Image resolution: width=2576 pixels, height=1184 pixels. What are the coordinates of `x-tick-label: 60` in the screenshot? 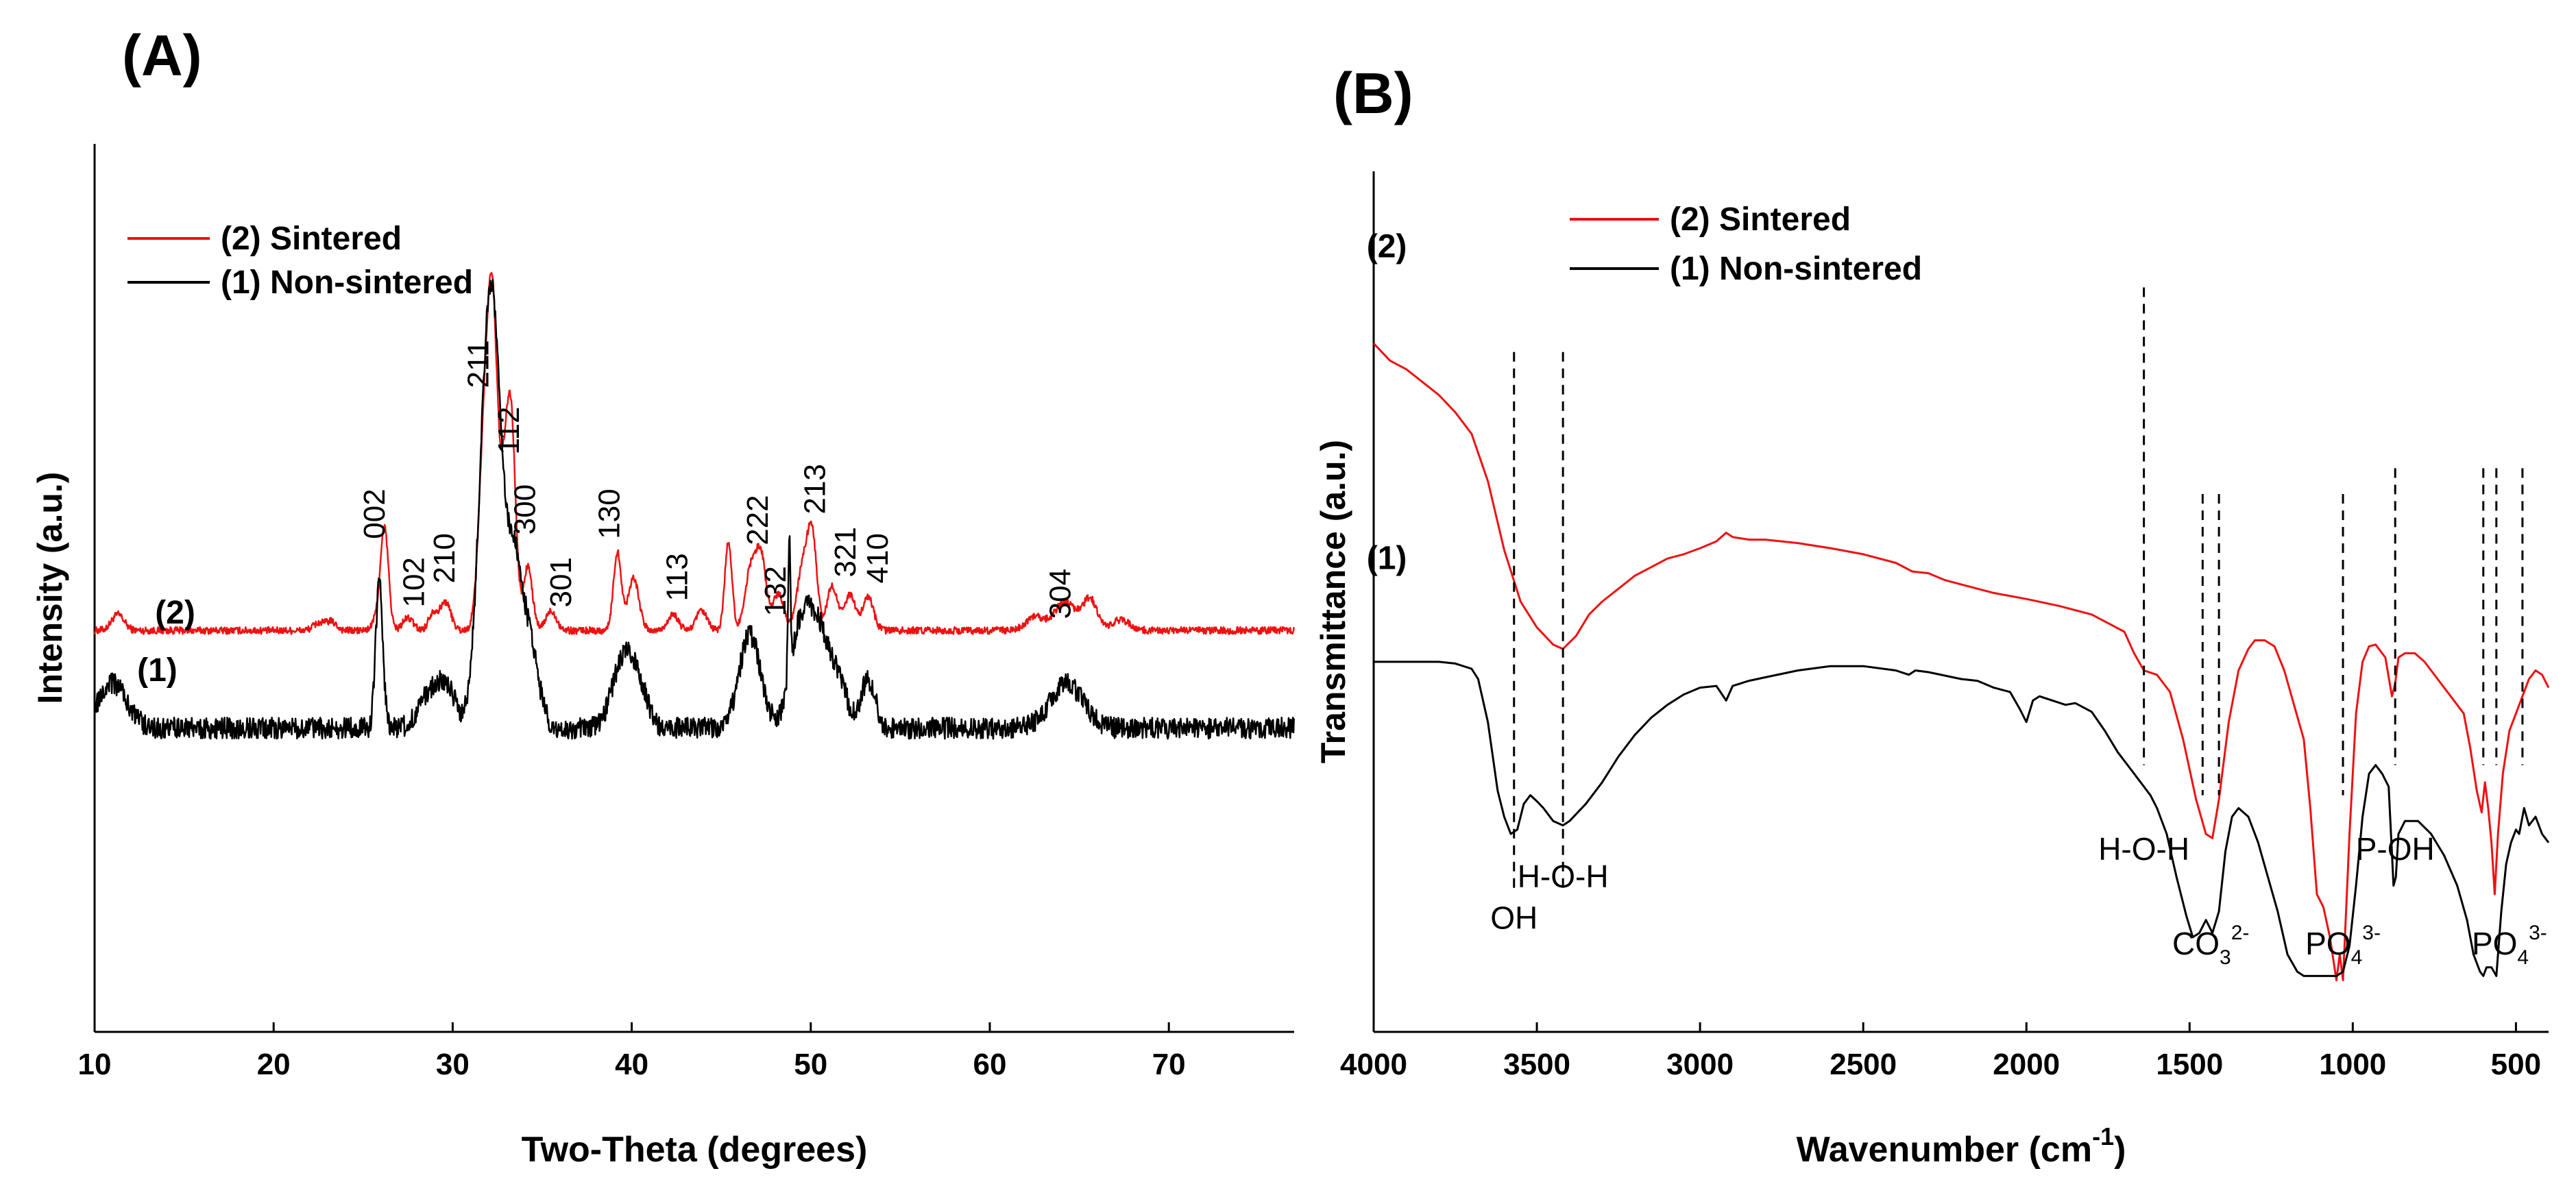 It's located at (989, 1064).